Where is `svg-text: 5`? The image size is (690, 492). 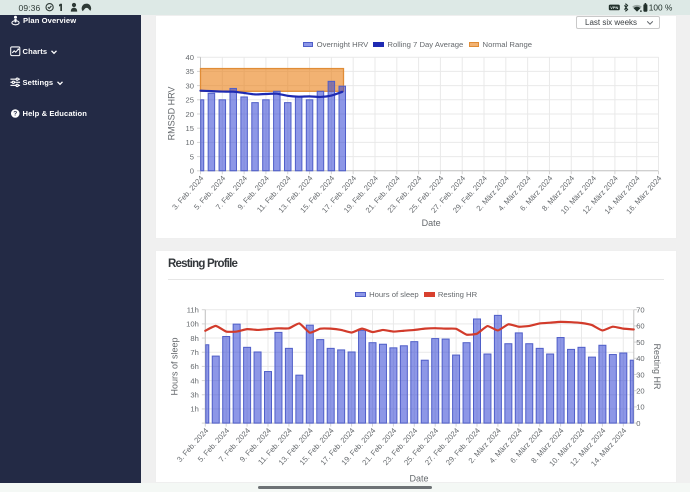
svg-text: 5 is located at coordinates (191, 156).